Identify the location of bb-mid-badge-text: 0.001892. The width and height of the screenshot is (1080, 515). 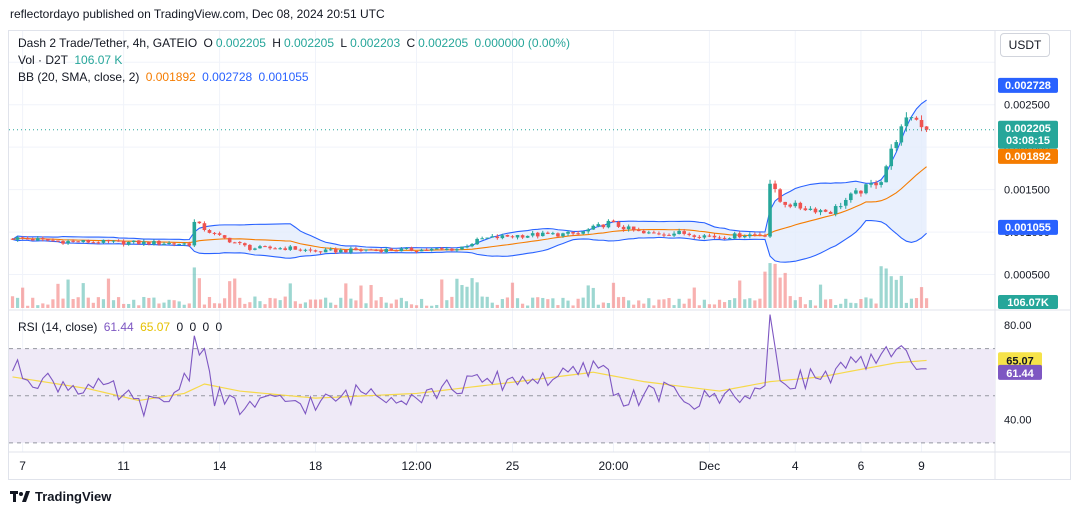
(1028, 157).